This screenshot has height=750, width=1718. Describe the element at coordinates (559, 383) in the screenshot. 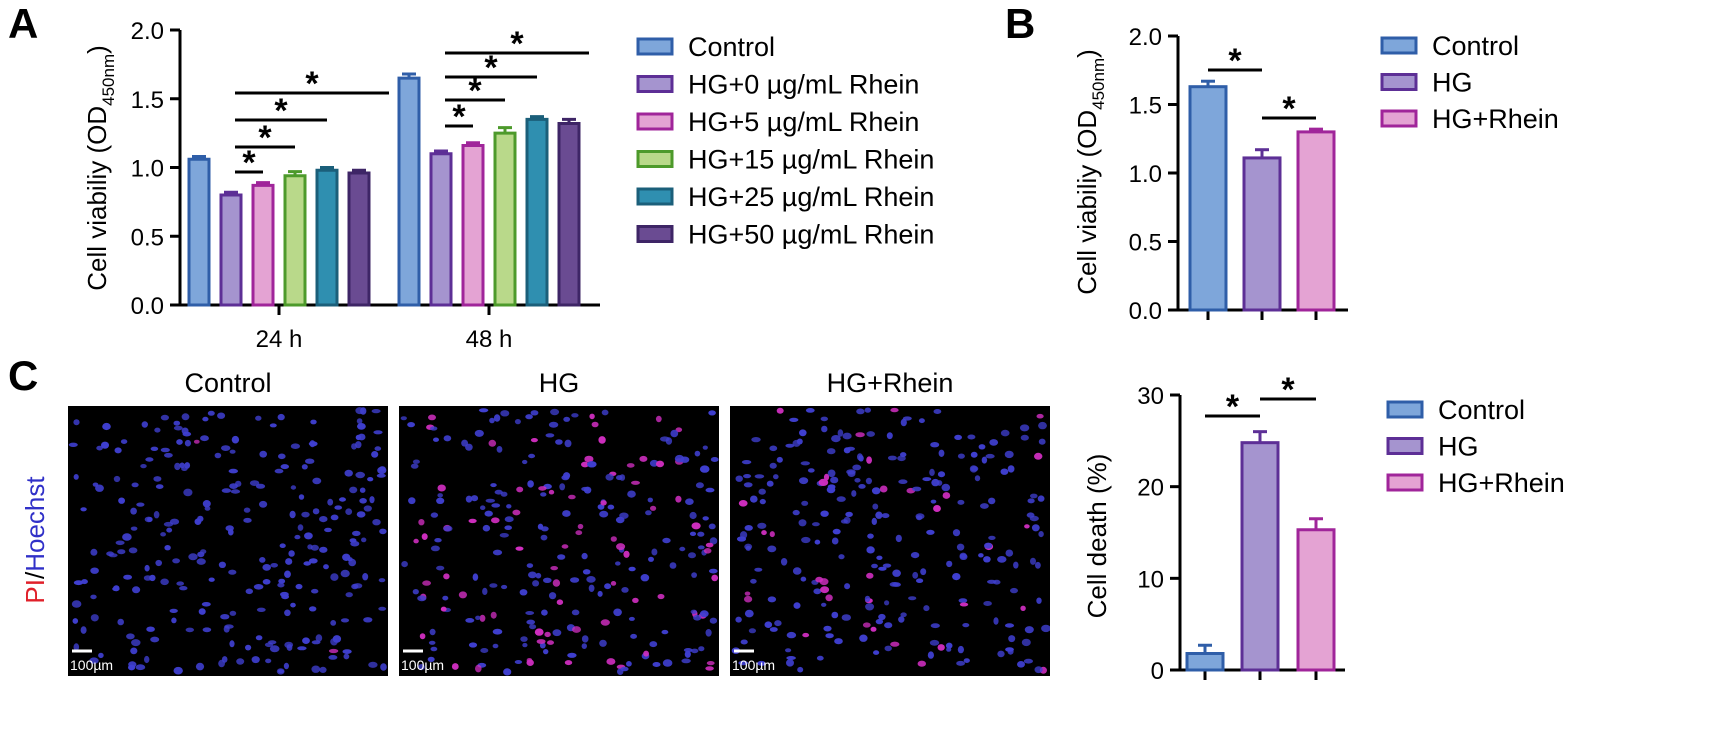

I see `micrograph-title-hg: HG` at that location.